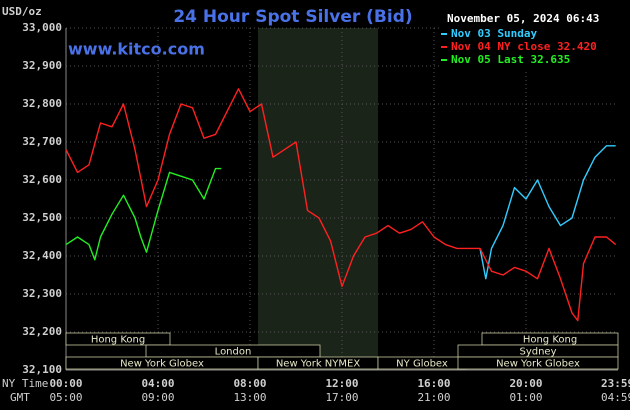  I want to click on x-gmt-label: 01:00, so click(525, 397).